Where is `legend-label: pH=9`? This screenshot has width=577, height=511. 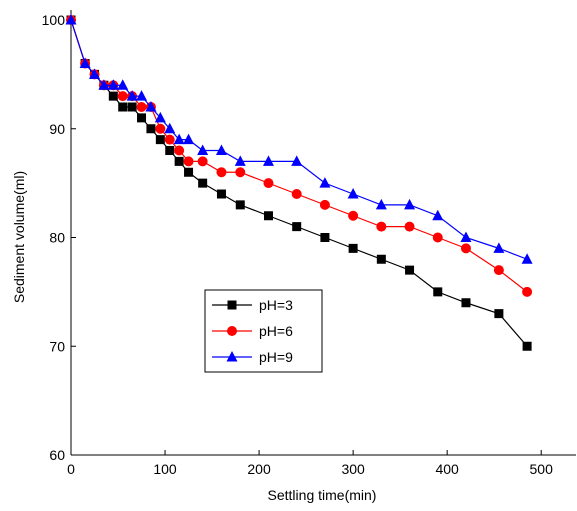
legend-label: pH=9 is located at coordinates (276, 357).